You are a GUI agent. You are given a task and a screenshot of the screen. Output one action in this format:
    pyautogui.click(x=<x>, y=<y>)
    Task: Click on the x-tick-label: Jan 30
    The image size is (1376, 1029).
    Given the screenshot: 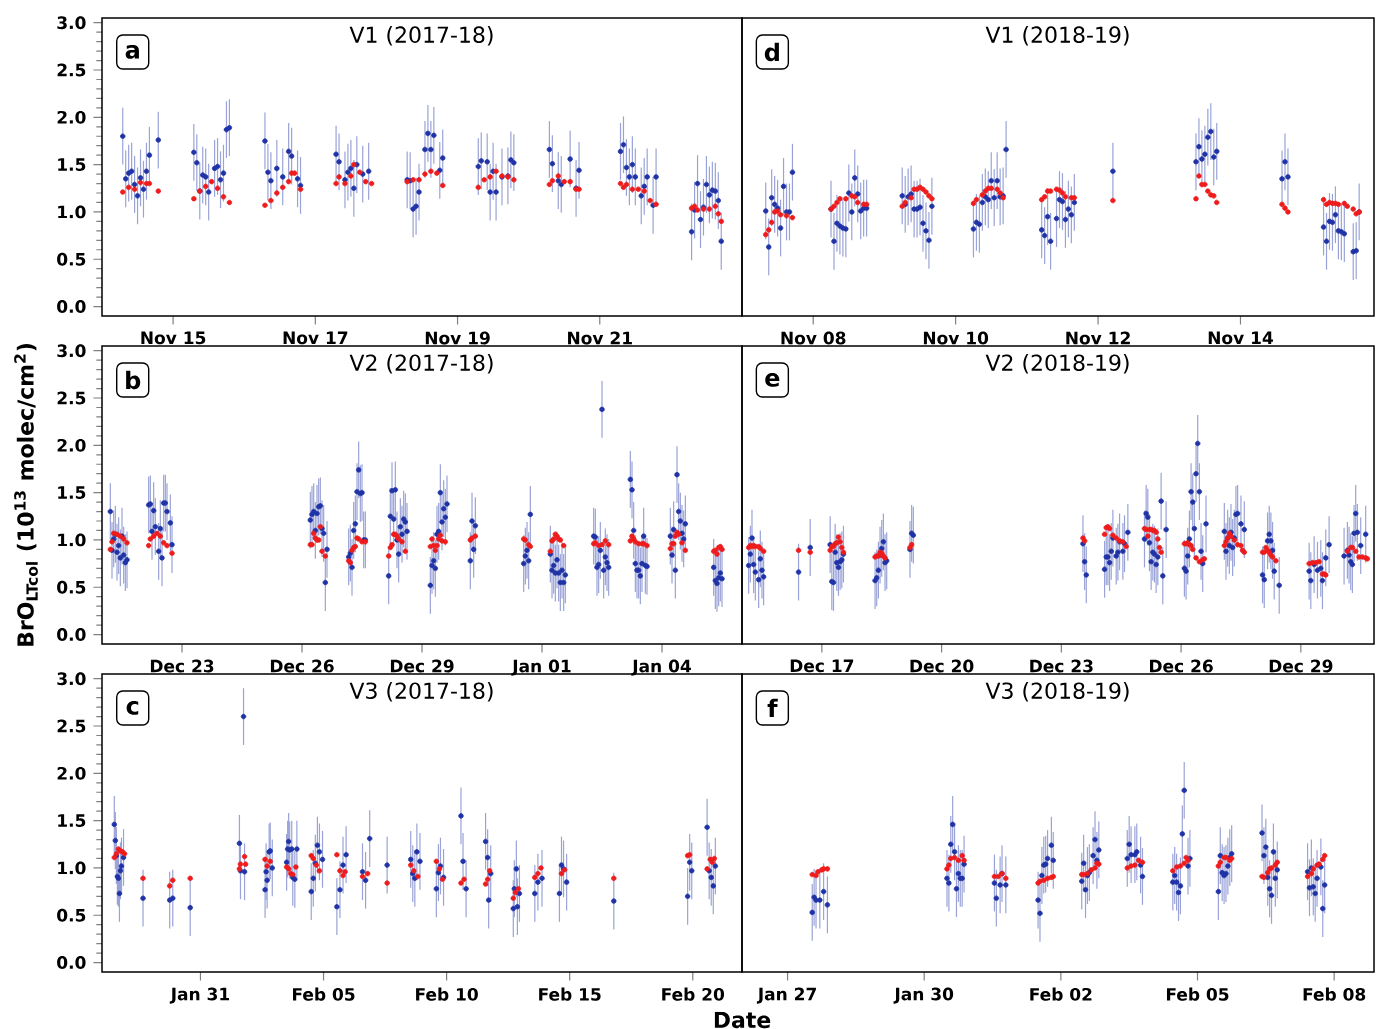 What is the action you would take?
    pyautogui.click(x=923, y=995)
    